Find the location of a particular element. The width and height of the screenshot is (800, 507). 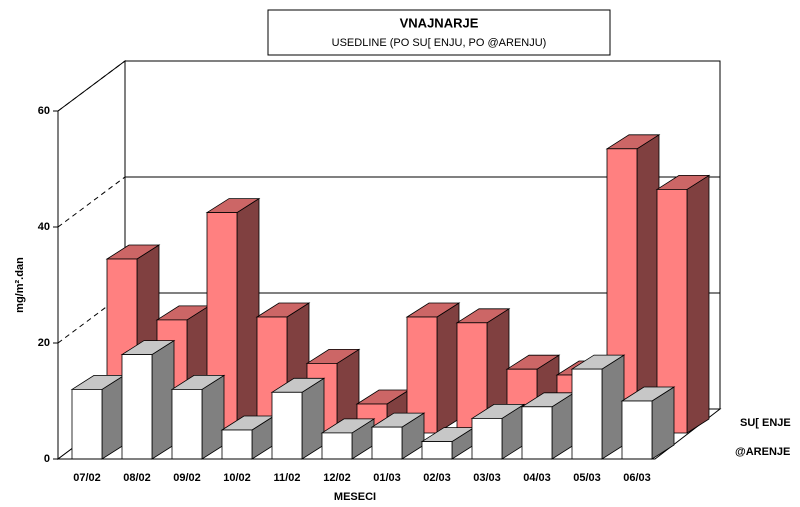

chart-subtitle: USEDLINE (PO SU[ ENJU, PO @ARENJU) is located at coordinates (439, 43).